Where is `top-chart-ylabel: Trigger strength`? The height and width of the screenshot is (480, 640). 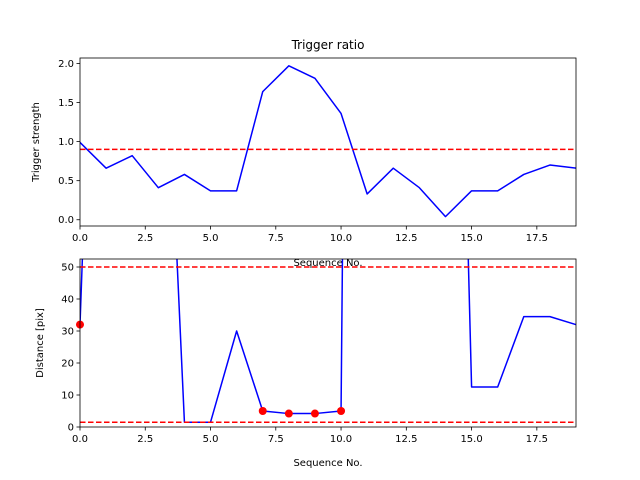 top-chart-ylabel: Trigger strength is located at coordinates (36, 142).